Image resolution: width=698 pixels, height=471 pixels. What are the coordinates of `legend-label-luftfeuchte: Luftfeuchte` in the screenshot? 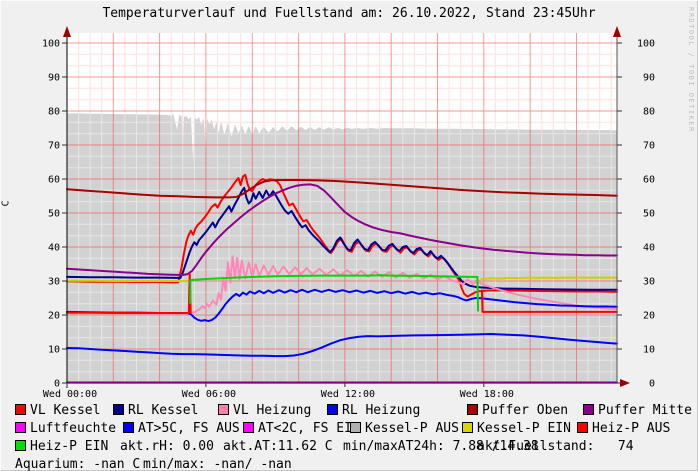 It's located at (73, 428).